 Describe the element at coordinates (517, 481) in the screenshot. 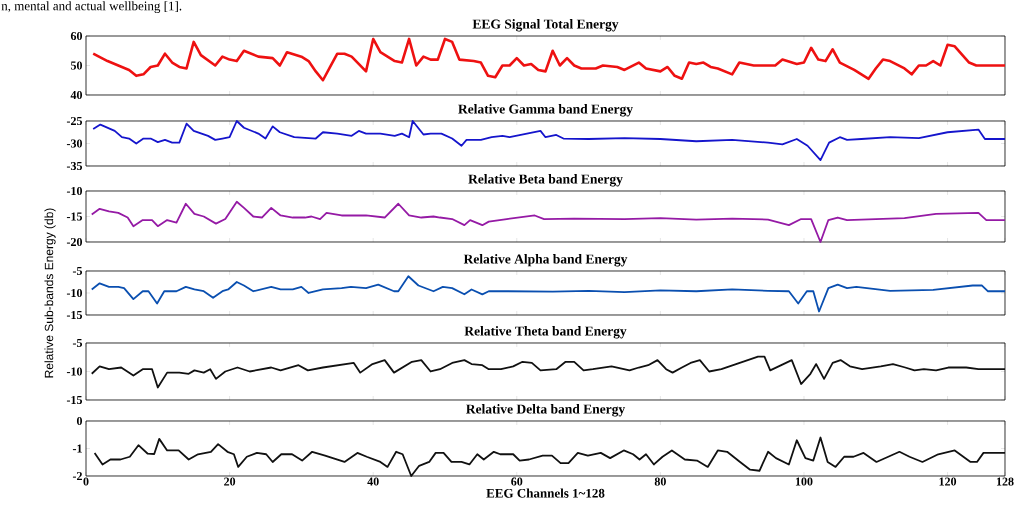

I see `x-tick-label: 60` at that location.